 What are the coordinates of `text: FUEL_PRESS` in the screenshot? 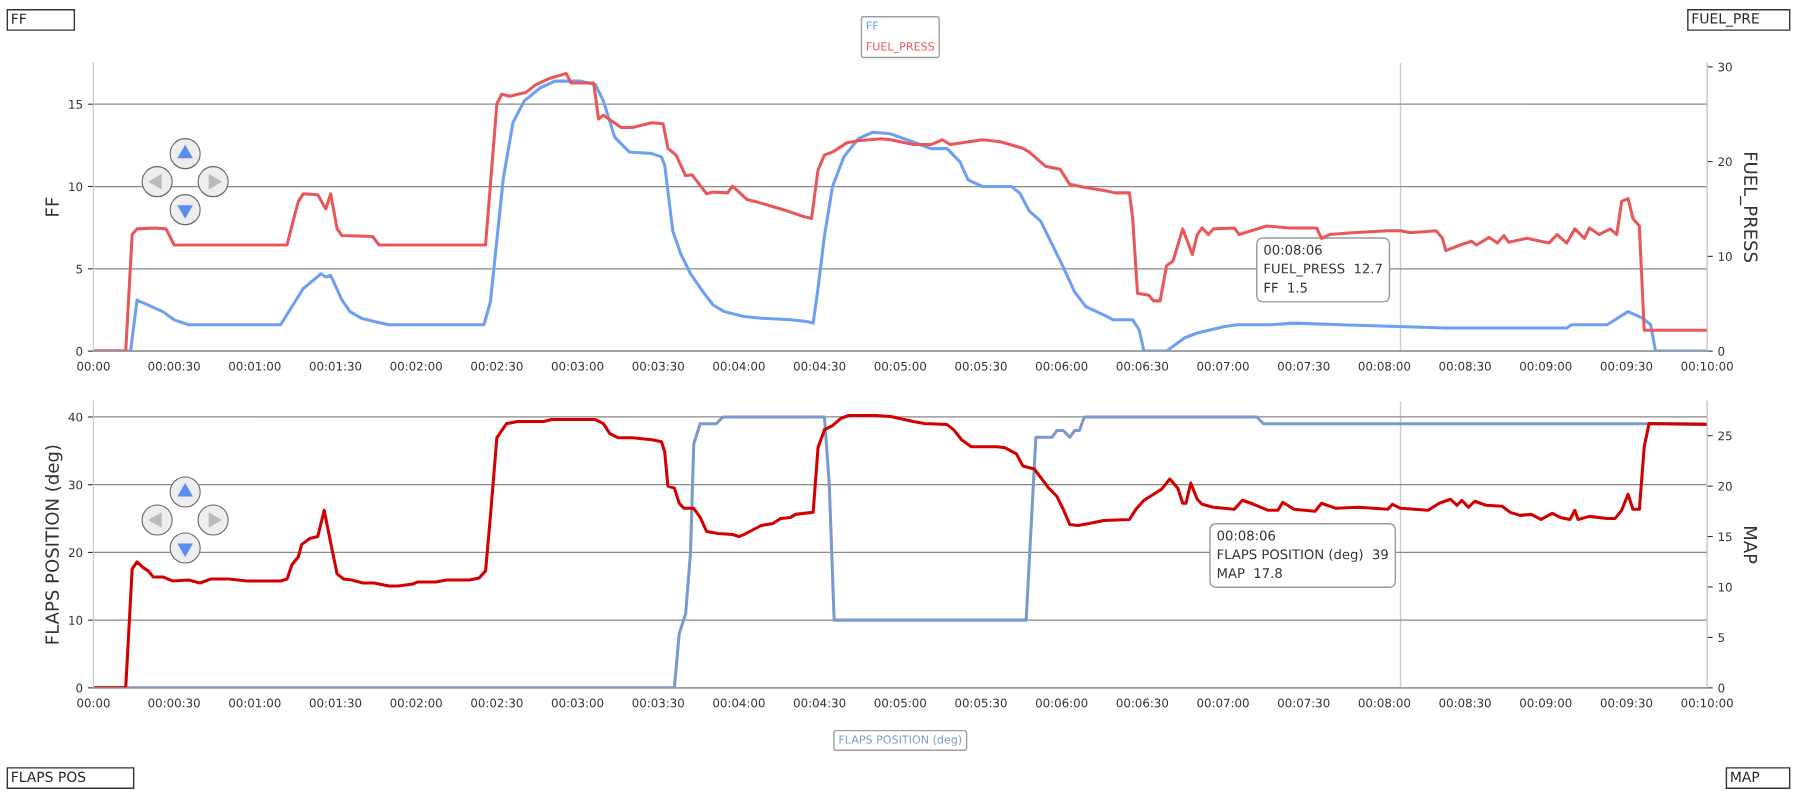 It's located at (900, 48).